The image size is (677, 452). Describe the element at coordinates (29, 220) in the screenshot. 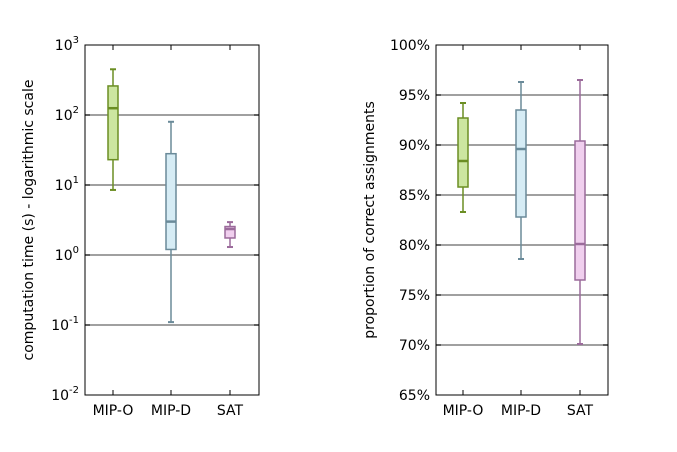

I see `y-axis-label: computation time (s) - logarithmic scale` at that location.